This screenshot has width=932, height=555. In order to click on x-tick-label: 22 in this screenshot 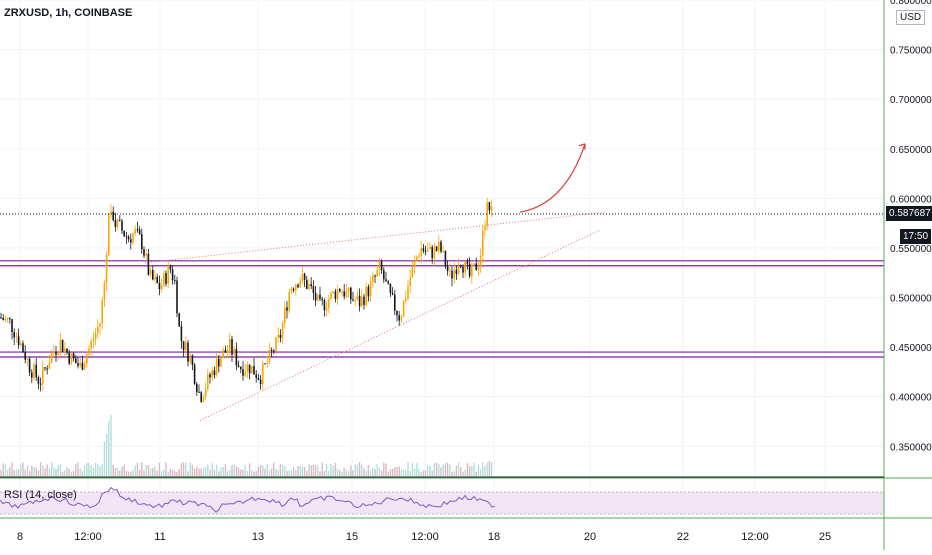, I will do `click(683, 537)`.